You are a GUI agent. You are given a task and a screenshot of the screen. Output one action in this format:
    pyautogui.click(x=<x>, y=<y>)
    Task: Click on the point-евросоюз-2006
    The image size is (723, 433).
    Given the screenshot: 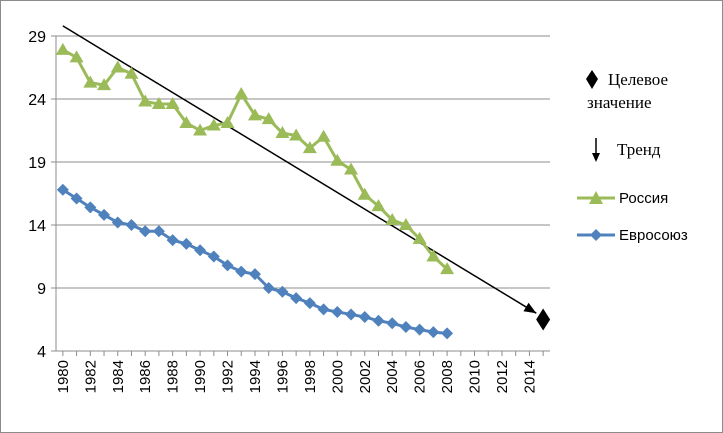 What is the action you would take?
    pyautogui.click(x=419, y=329)
    